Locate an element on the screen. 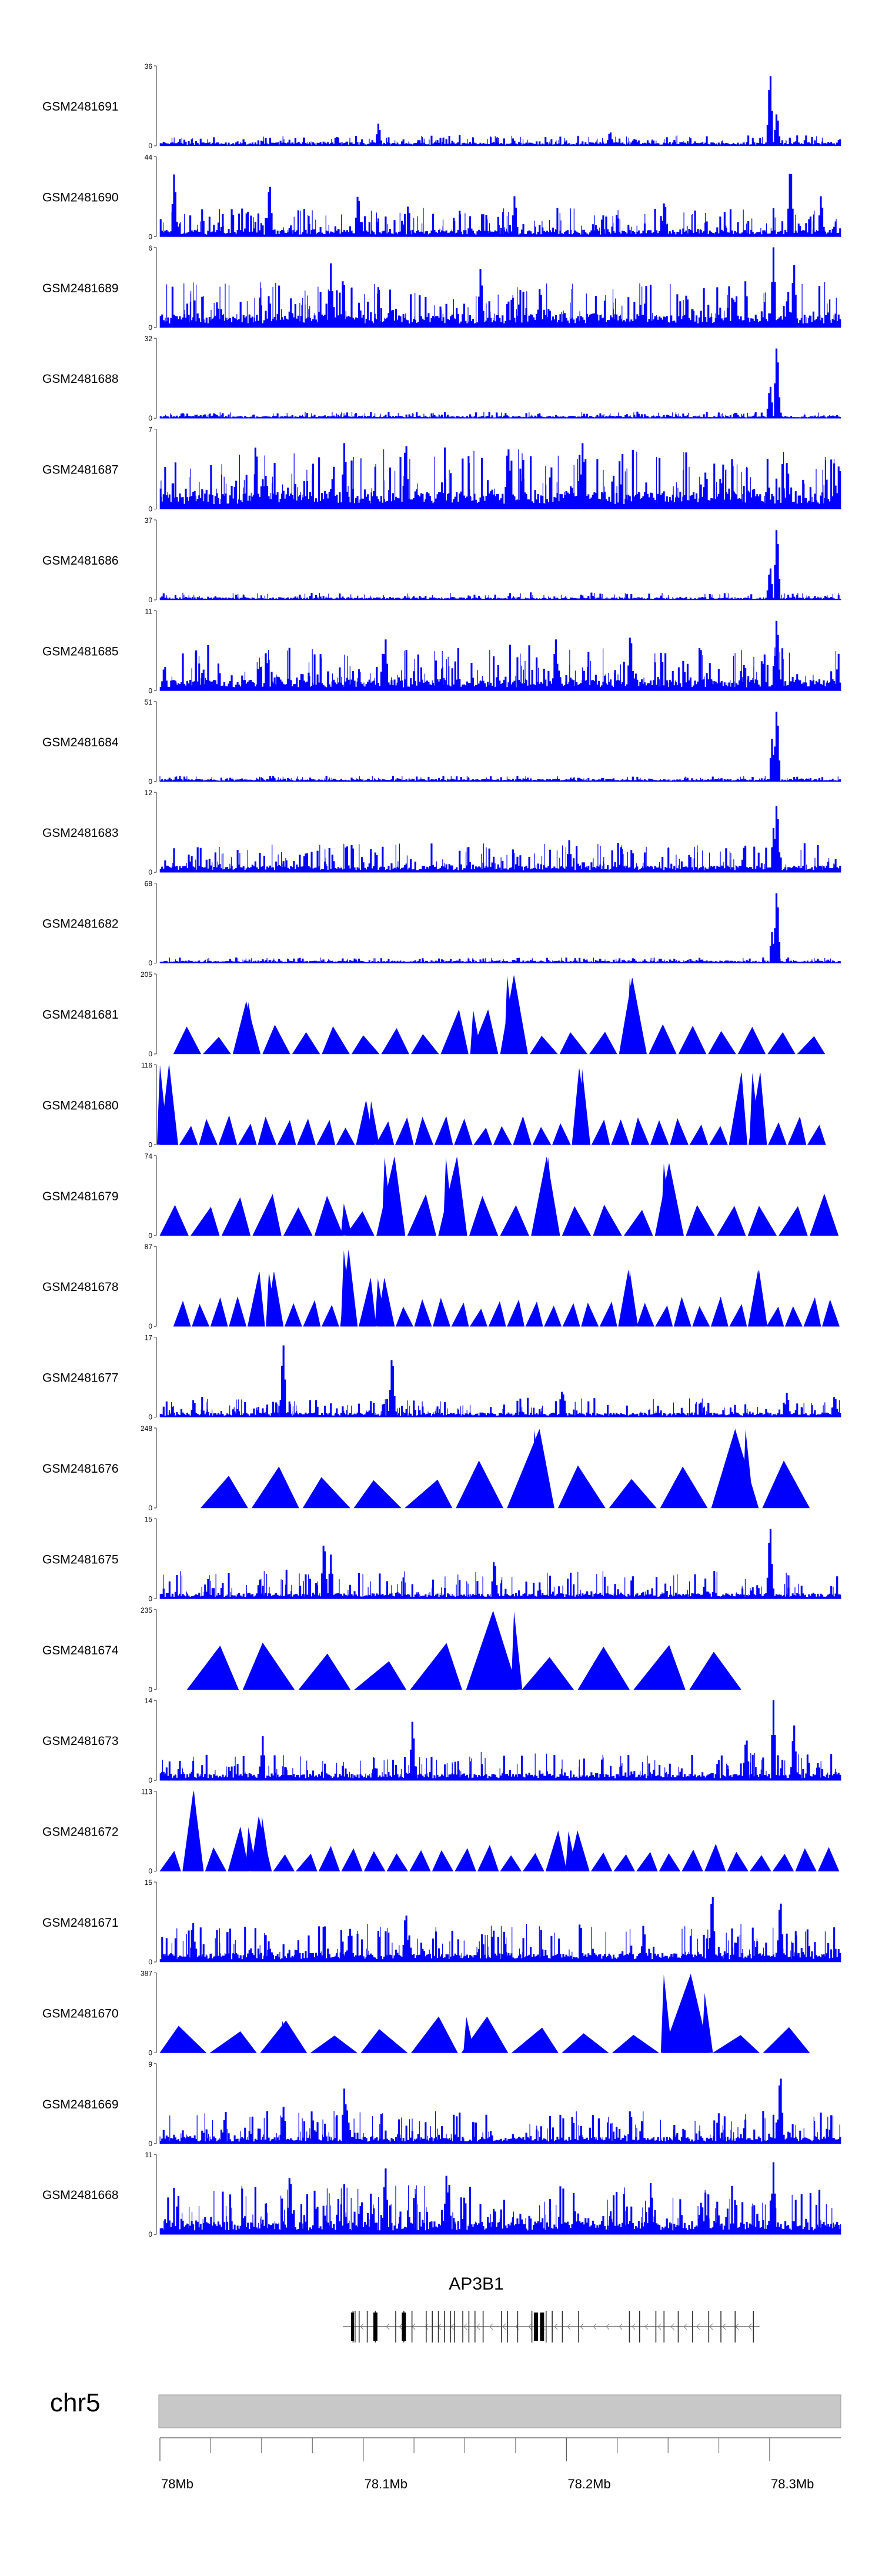 The image size is (882, 2576). track-label: GSM2481672 is located at coordinates (80, 1832).